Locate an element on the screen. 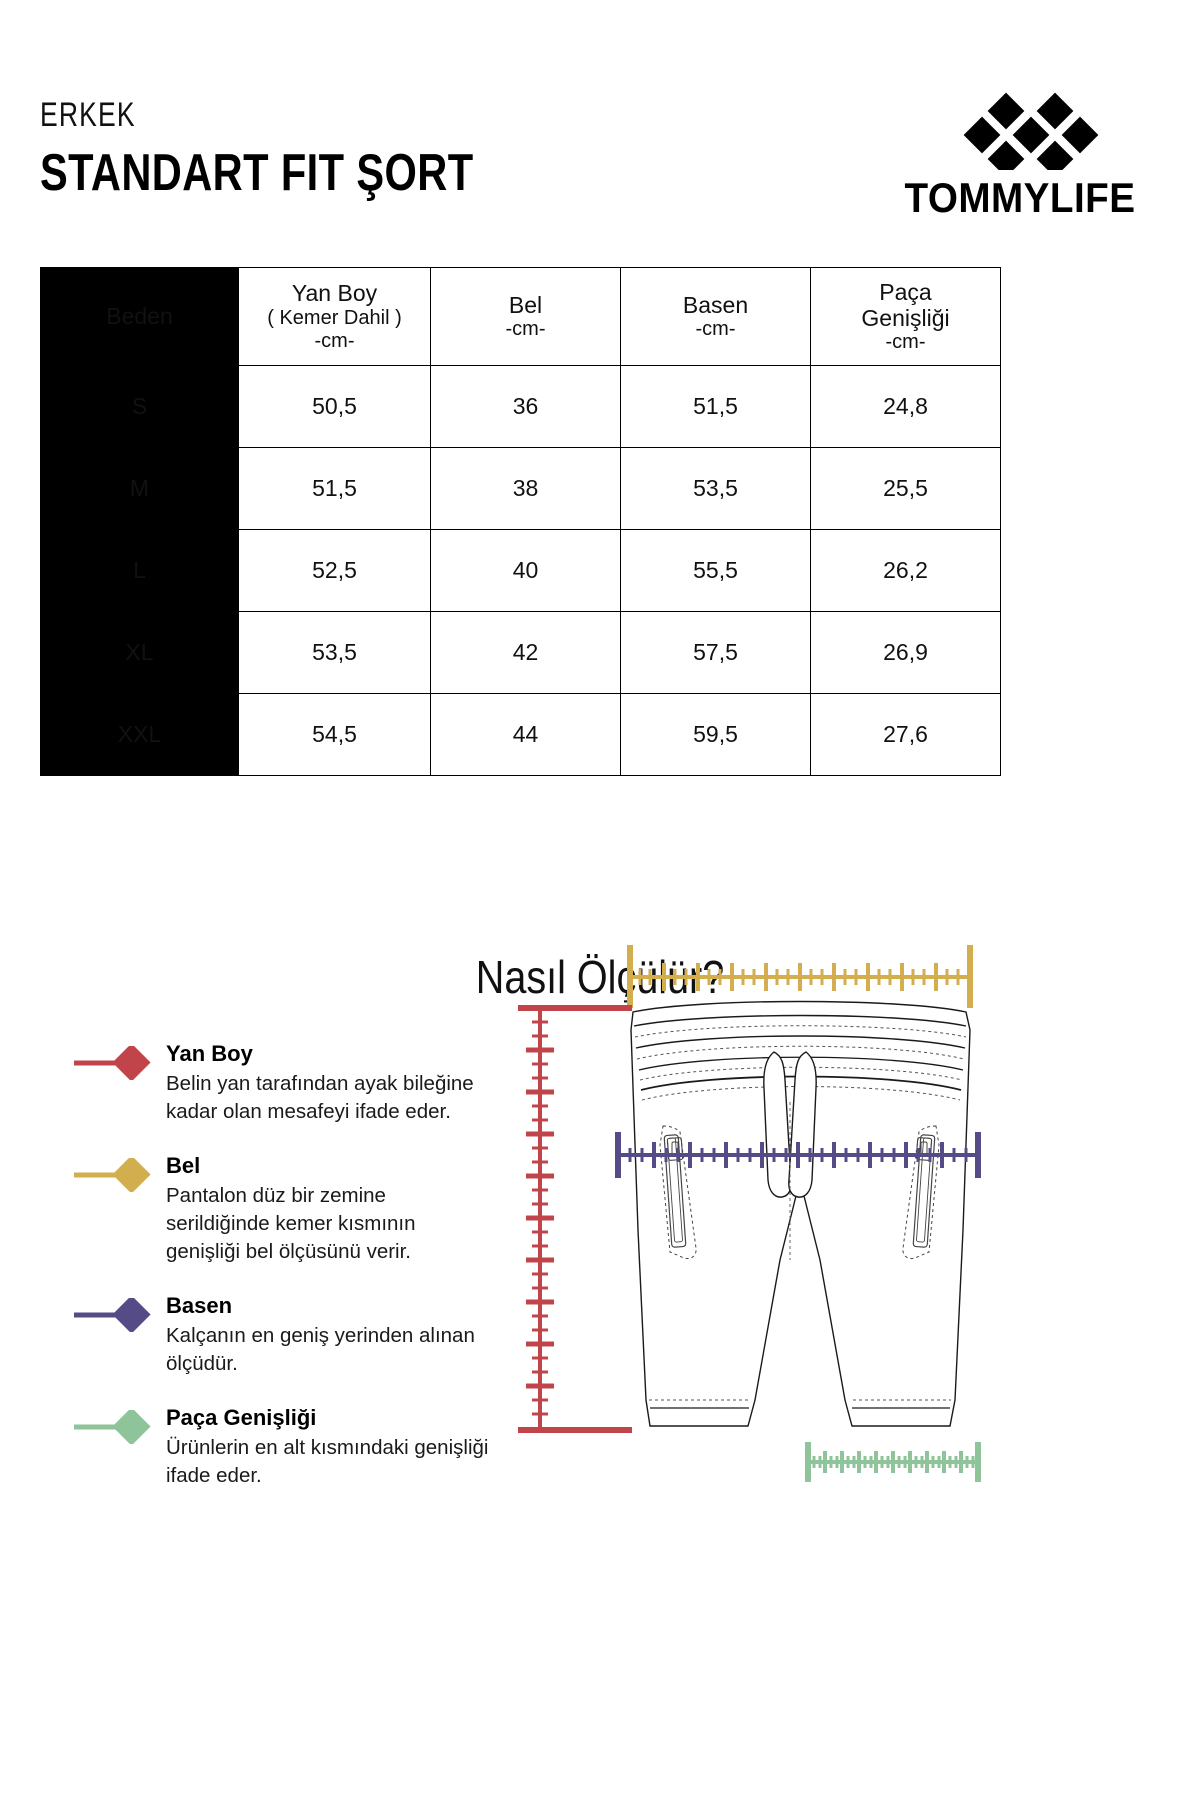 The width and height of the screenshot is (1200, 1800). cell-size: L is located at coordinates (139, 570).